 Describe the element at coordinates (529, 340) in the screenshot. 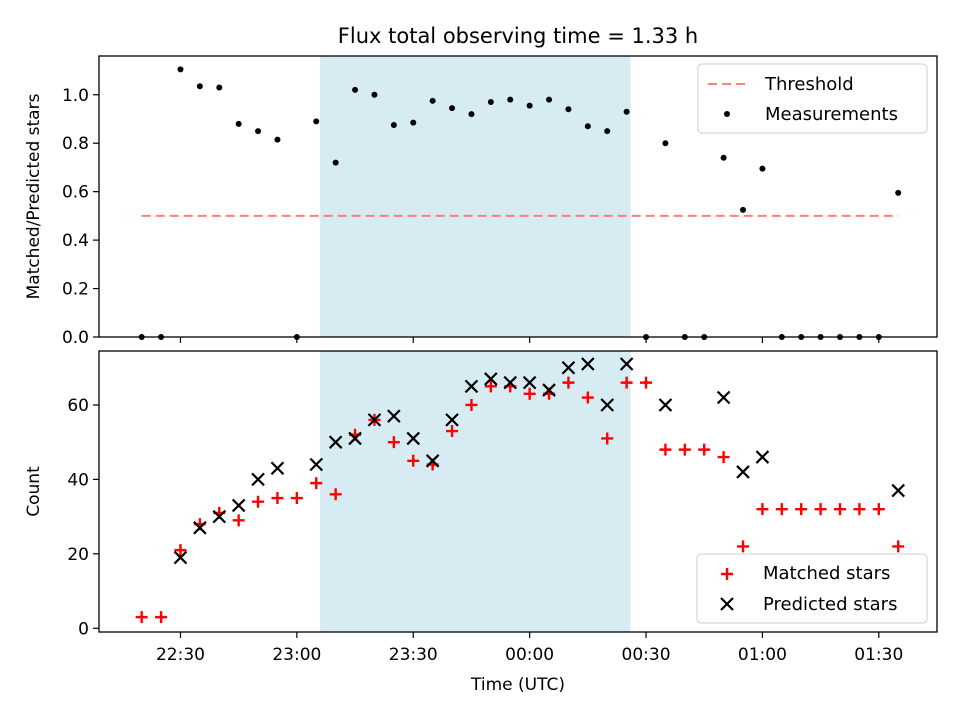

I see `ratio-x-axis` at that location.